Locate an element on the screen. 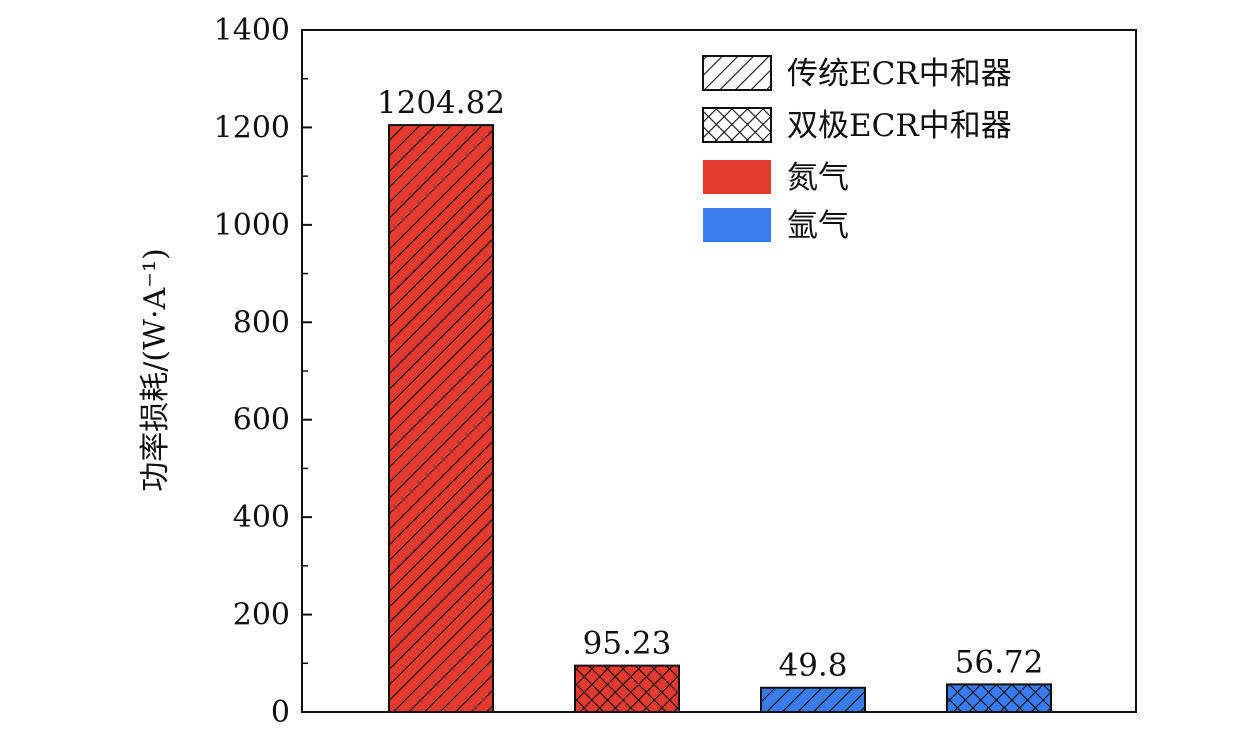 The image size is (1260, 740). legend-item-4: 氩气 is located at coordinates (776, 226).